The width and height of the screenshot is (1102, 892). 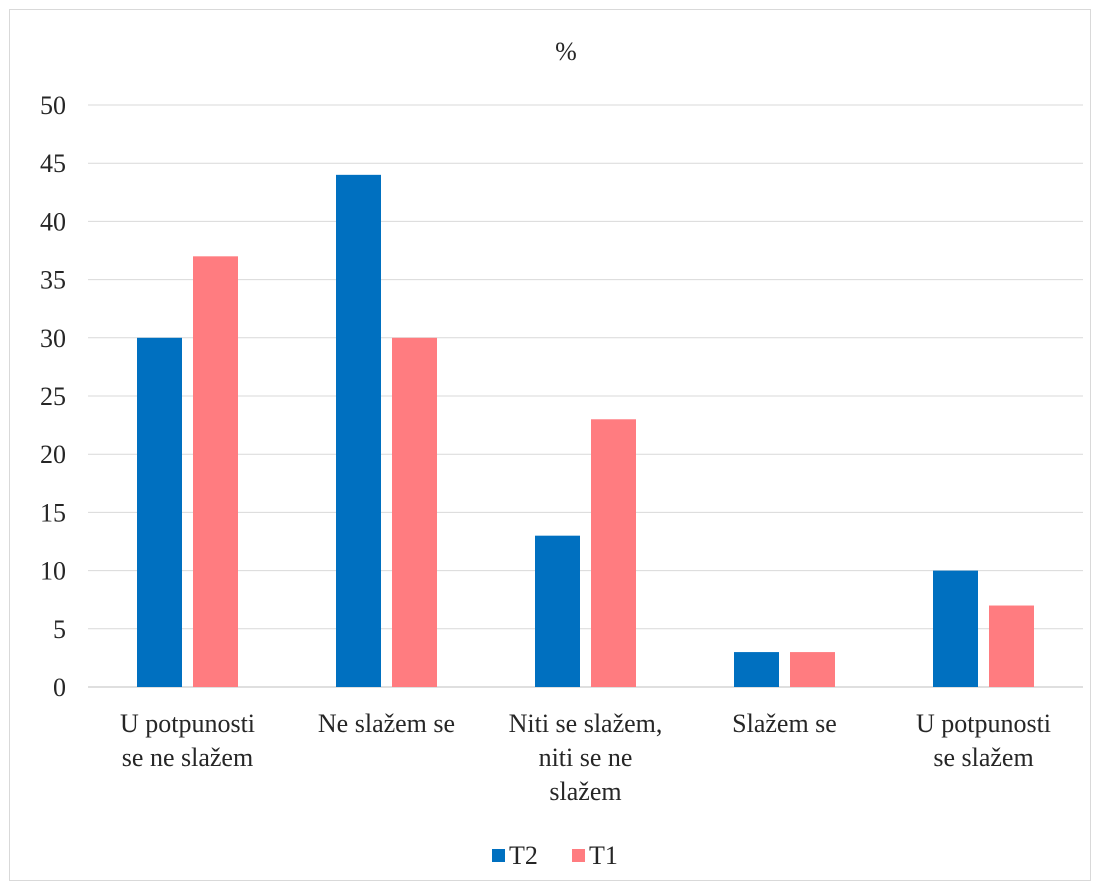 What do you see at coordinates (784, 723) in the screenshot?
I see `x-tick-label: Slažem se` at bounding box center [784, 723].